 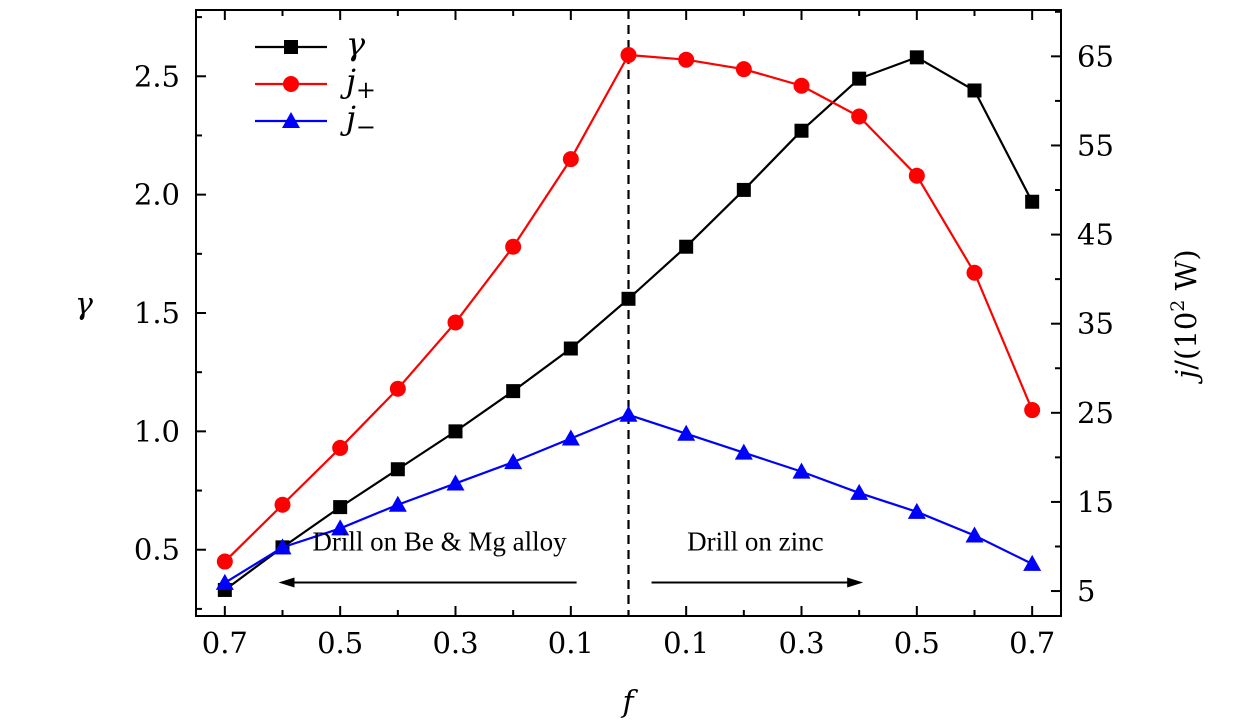 I want to click on annotations: Drill on Be & Mg alloy Drill on zinc, so click(x=571, y=557).